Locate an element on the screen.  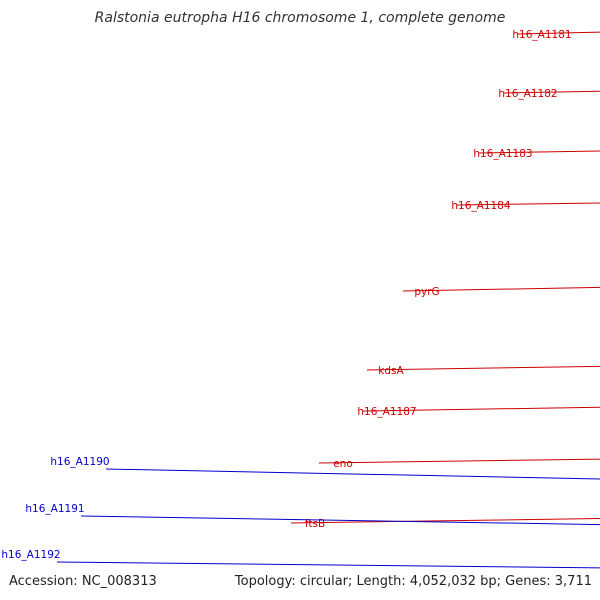
reverse-gene: h16_A1191 is located at coordinates (312, 514).